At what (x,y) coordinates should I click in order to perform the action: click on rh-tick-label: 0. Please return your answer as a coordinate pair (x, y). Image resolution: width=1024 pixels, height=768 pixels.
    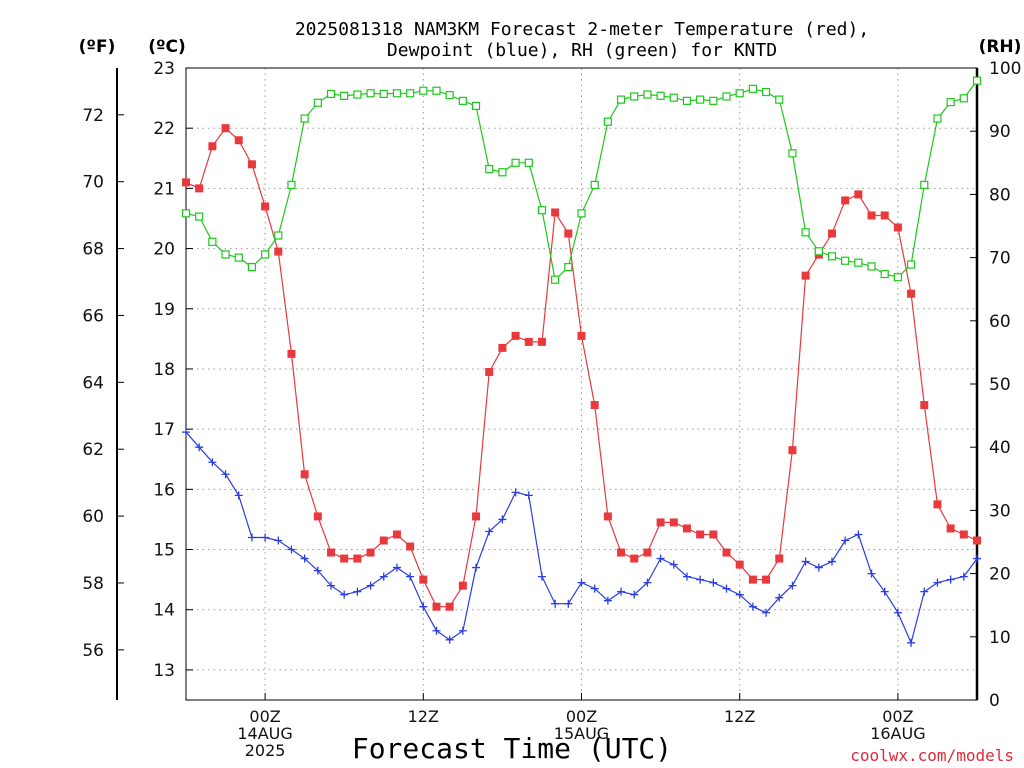
    Looking at the image, I should click on (994, 701).